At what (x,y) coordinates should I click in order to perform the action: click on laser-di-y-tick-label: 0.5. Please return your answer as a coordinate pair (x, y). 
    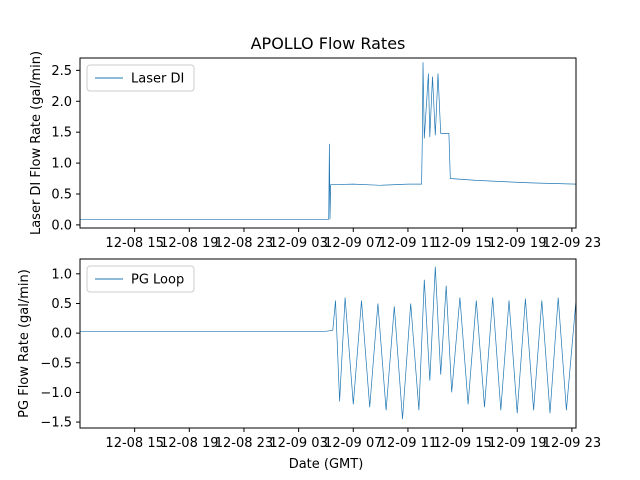
    Looking at the image, I should click on (61, 195).